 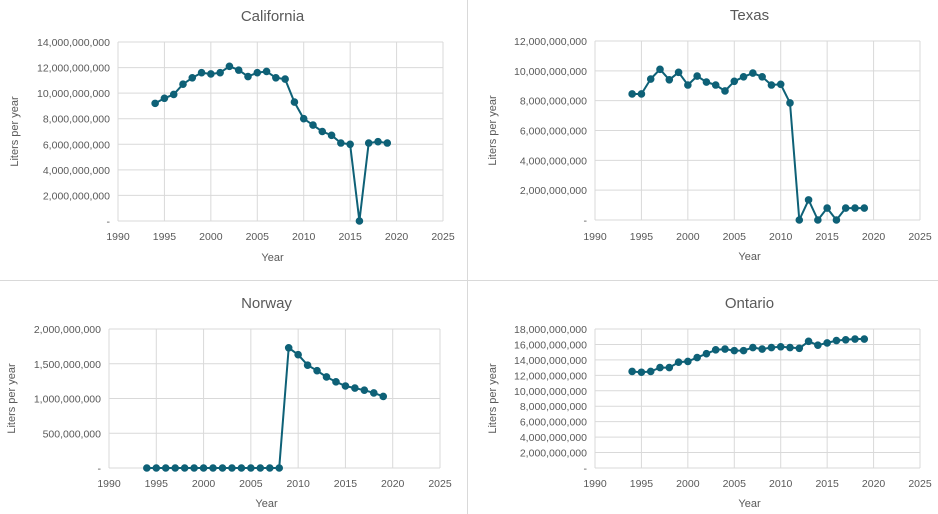 What do you see at coordinates (550, 345) in the screenshot?
I see `y-tick-label: 16,000,000,000` at bounding box center [550, 345].